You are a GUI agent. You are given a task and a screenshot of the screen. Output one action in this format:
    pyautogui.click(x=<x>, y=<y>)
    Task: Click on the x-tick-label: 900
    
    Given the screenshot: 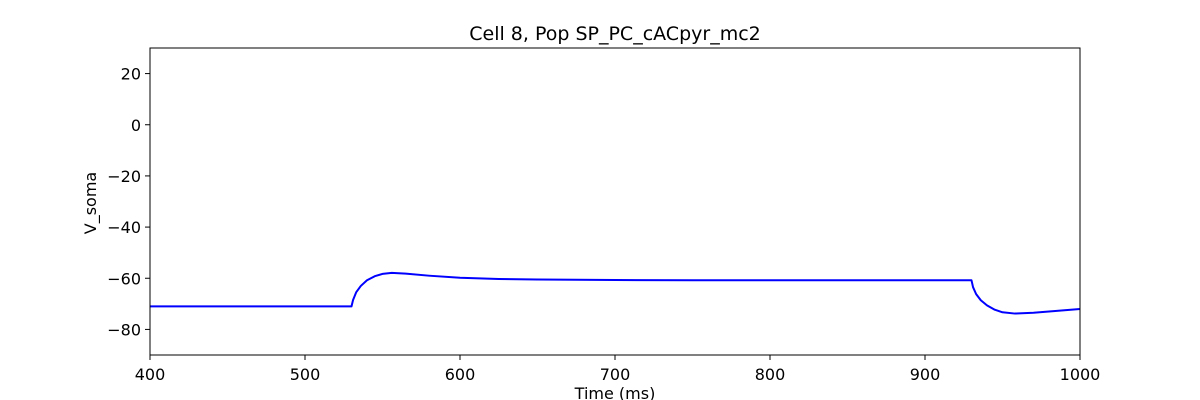 What is the action you would take?
    pyautogui.click(x=925, y=374)
    